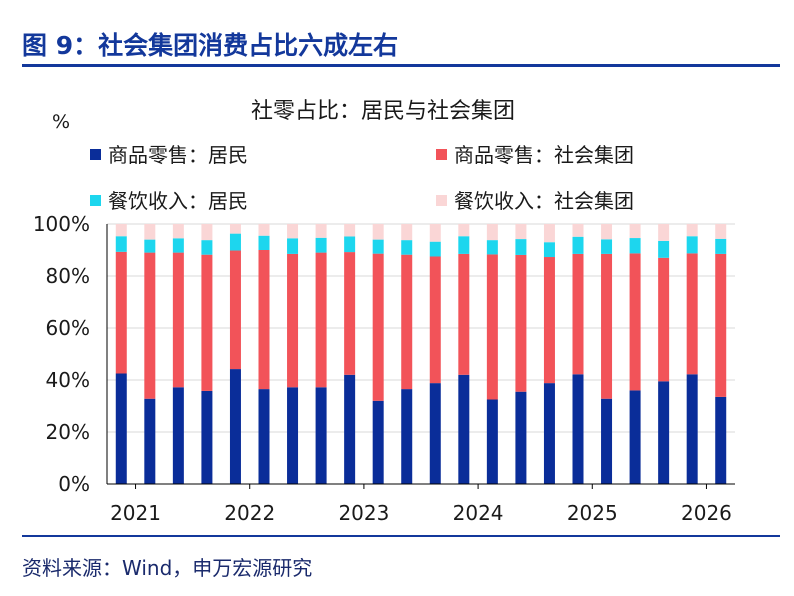 The width and height of the screenshot is (794, 596). What do you see at coordinates (706, 513) in the screenshot?
I see `x-tick-2026: 2026` at bounding box center [706, 513].